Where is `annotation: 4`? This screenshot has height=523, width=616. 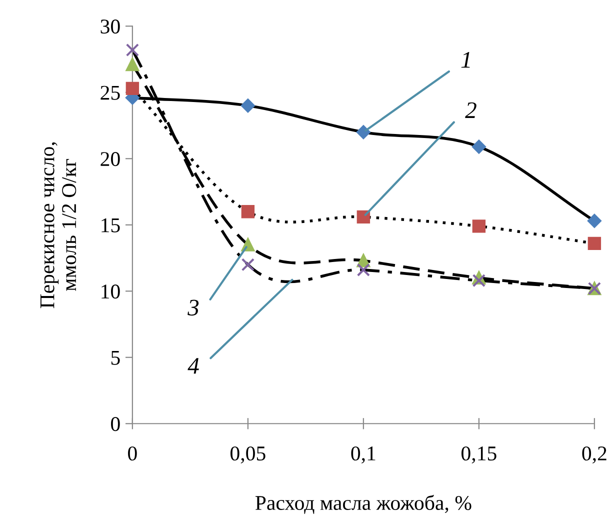 annotation: 4 is located at coordinates (193, 366).